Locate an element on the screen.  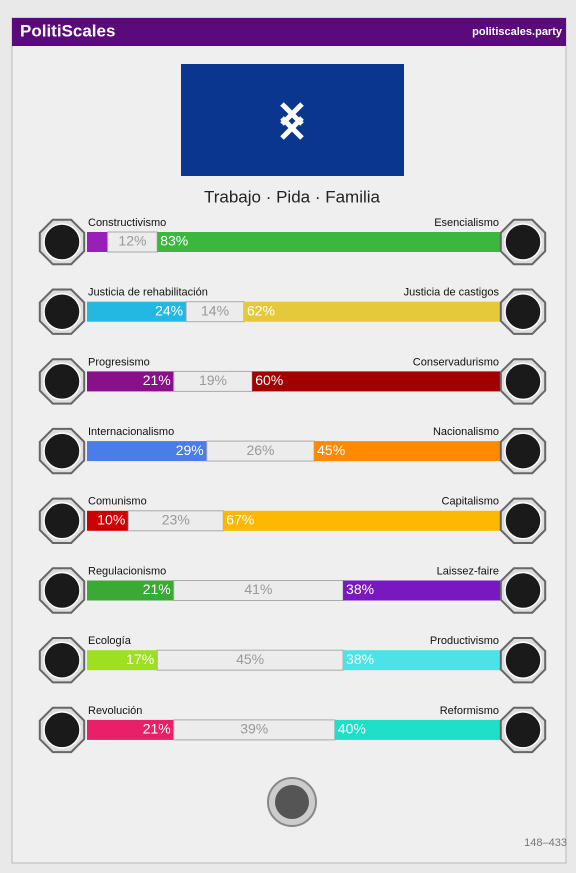
flag is located at coordinates (292, 120).